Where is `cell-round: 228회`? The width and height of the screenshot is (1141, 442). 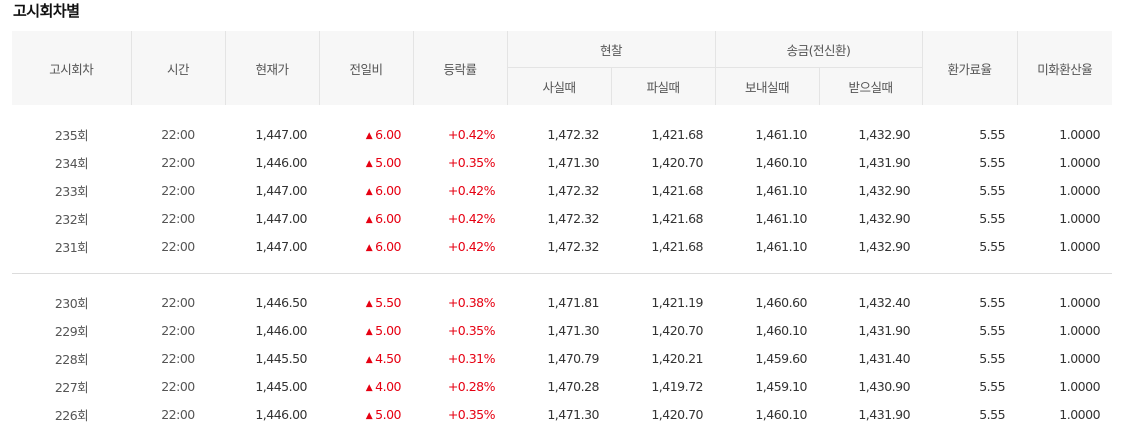
cell-round: 228회 is located at coordinates (71, 359).